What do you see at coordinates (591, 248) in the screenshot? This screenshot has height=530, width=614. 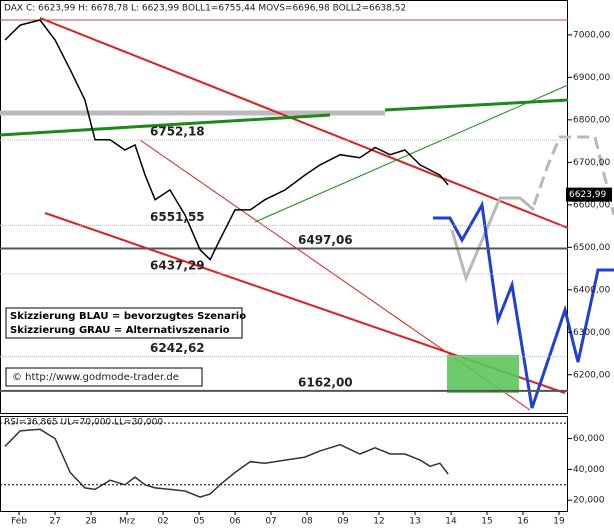 I see `y-tick-label: 6500,00` at bounding box center [591, 248].